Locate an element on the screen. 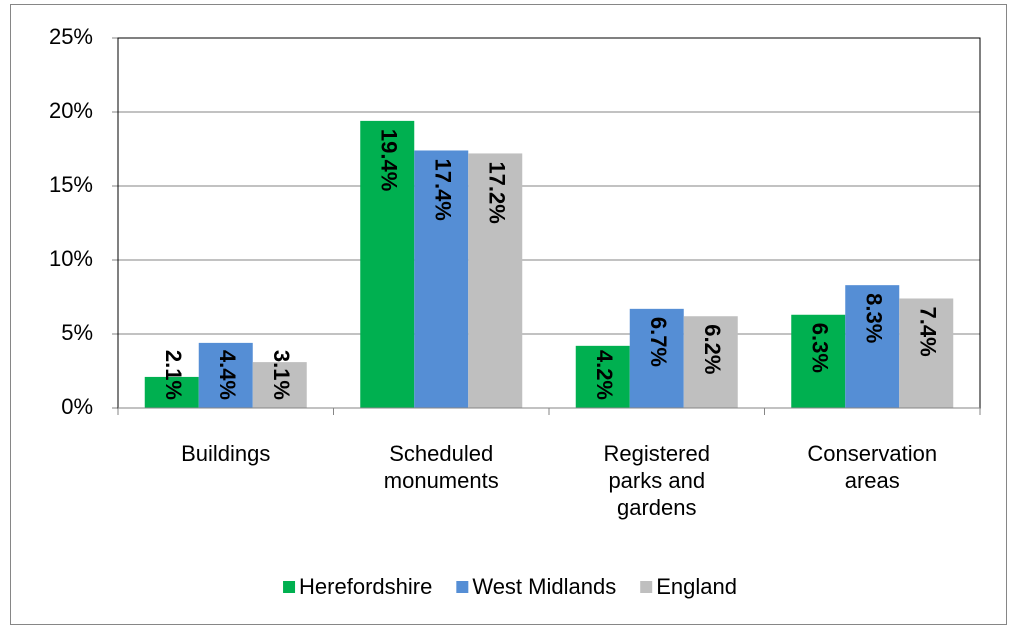 The width and height of the screenshot is (1010, 626). x-tick-label: Buildings is located at coordinates (225, 453).